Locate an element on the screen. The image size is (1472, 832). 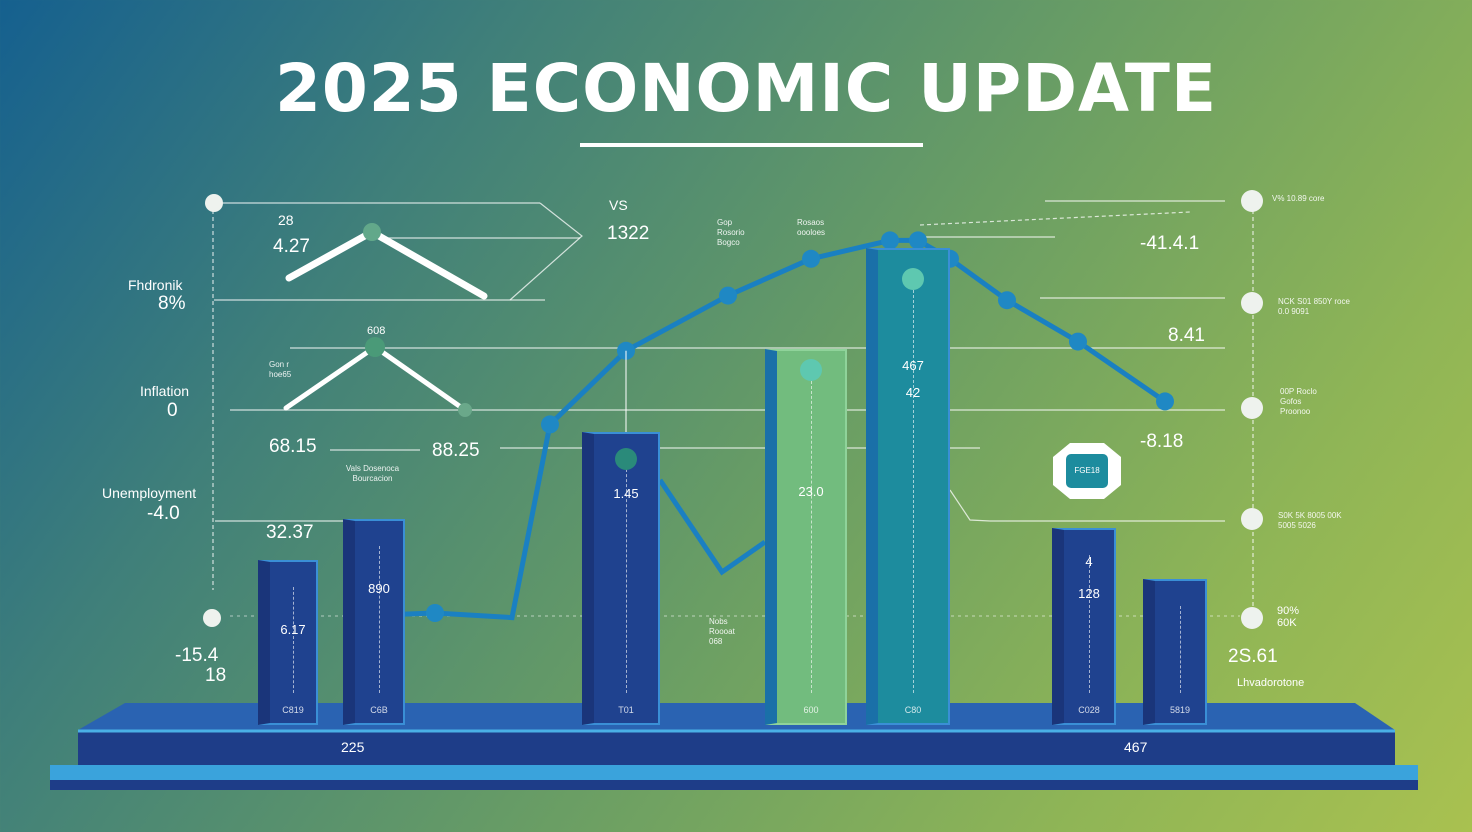
highlight-badge: FGE18 is located at coordinates (1087, 471).